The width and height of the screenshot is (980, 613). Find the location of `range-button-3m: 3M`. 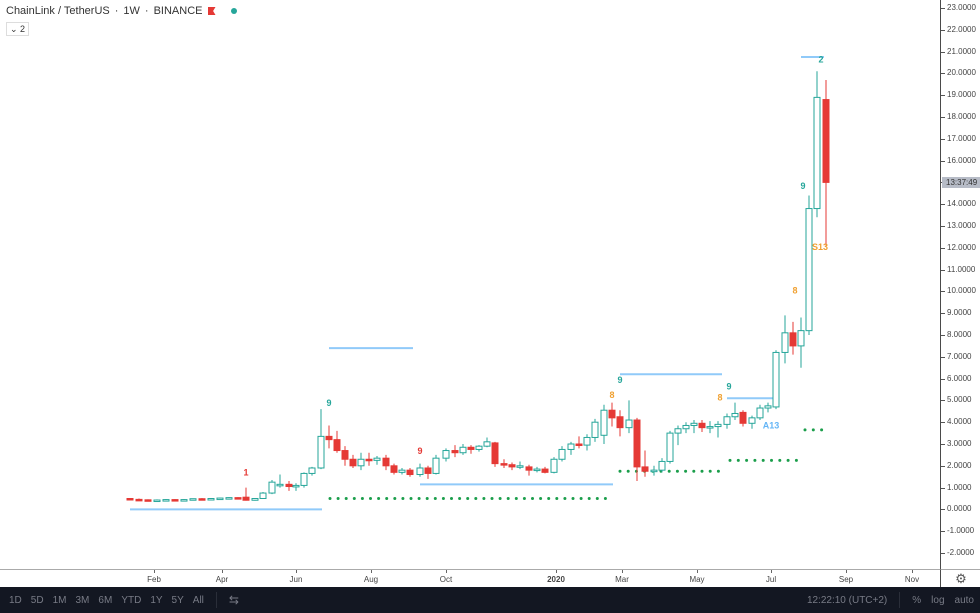

range-button-3m: 3M is located at coordinates (82, 600).